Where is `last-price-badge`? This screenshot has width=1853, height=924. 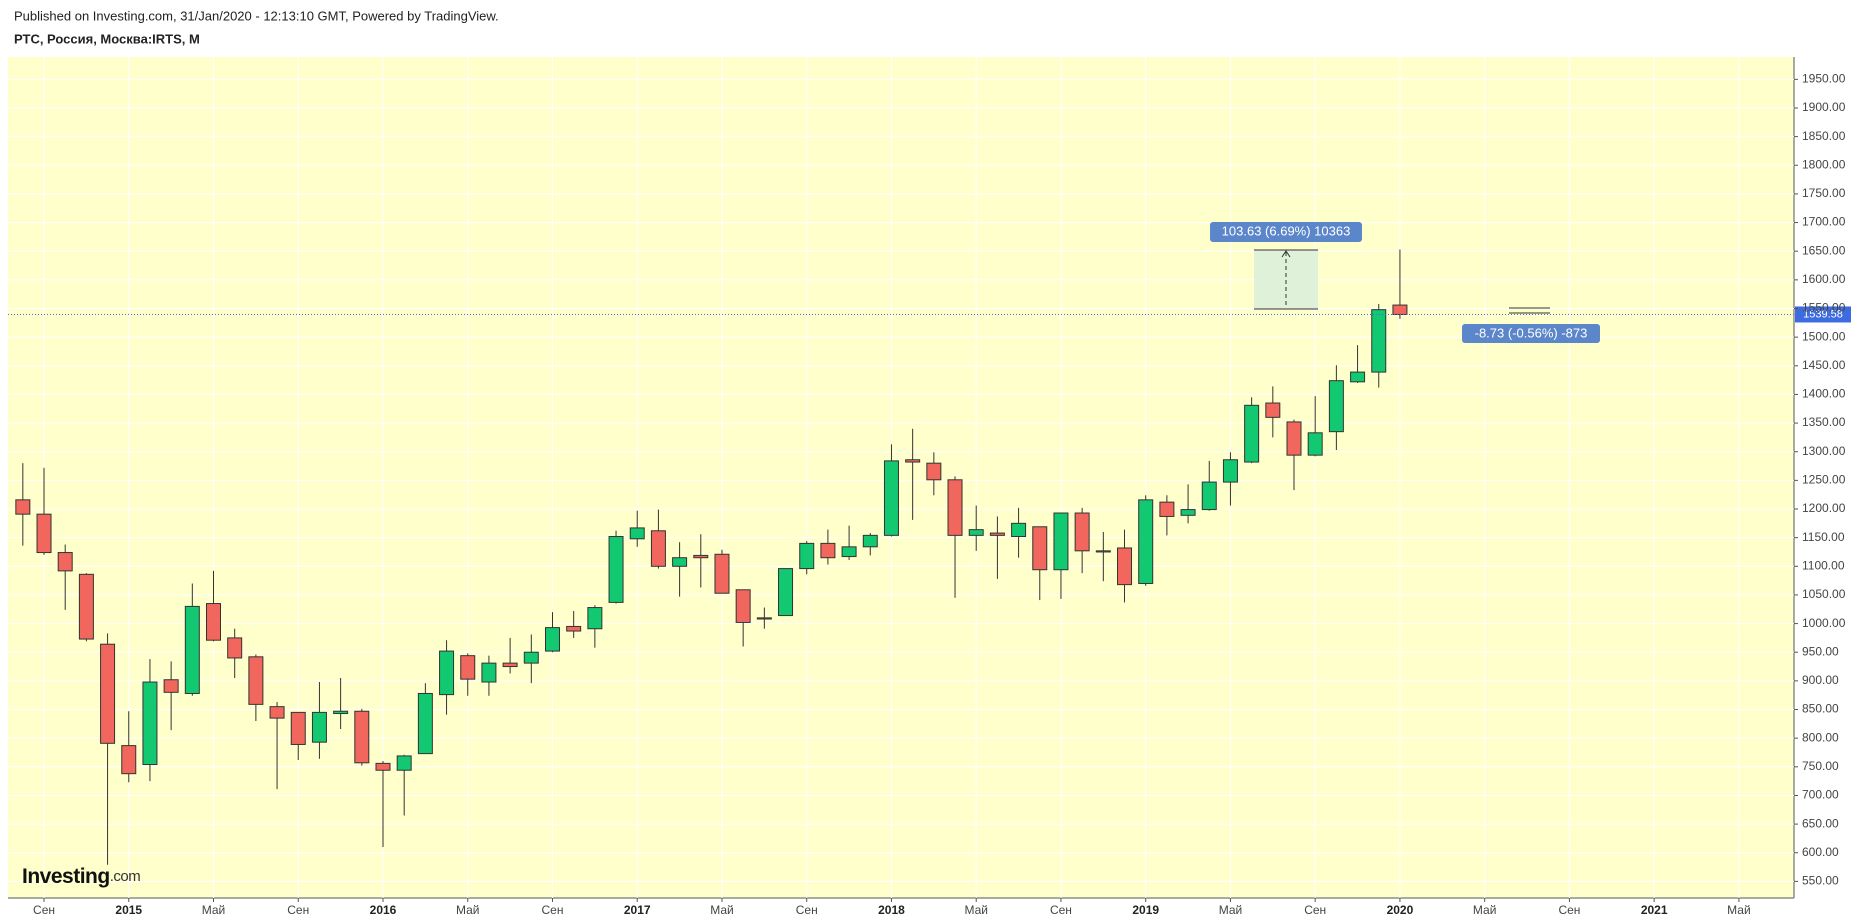
last-price-badge is located at coordinates (1823, 314).